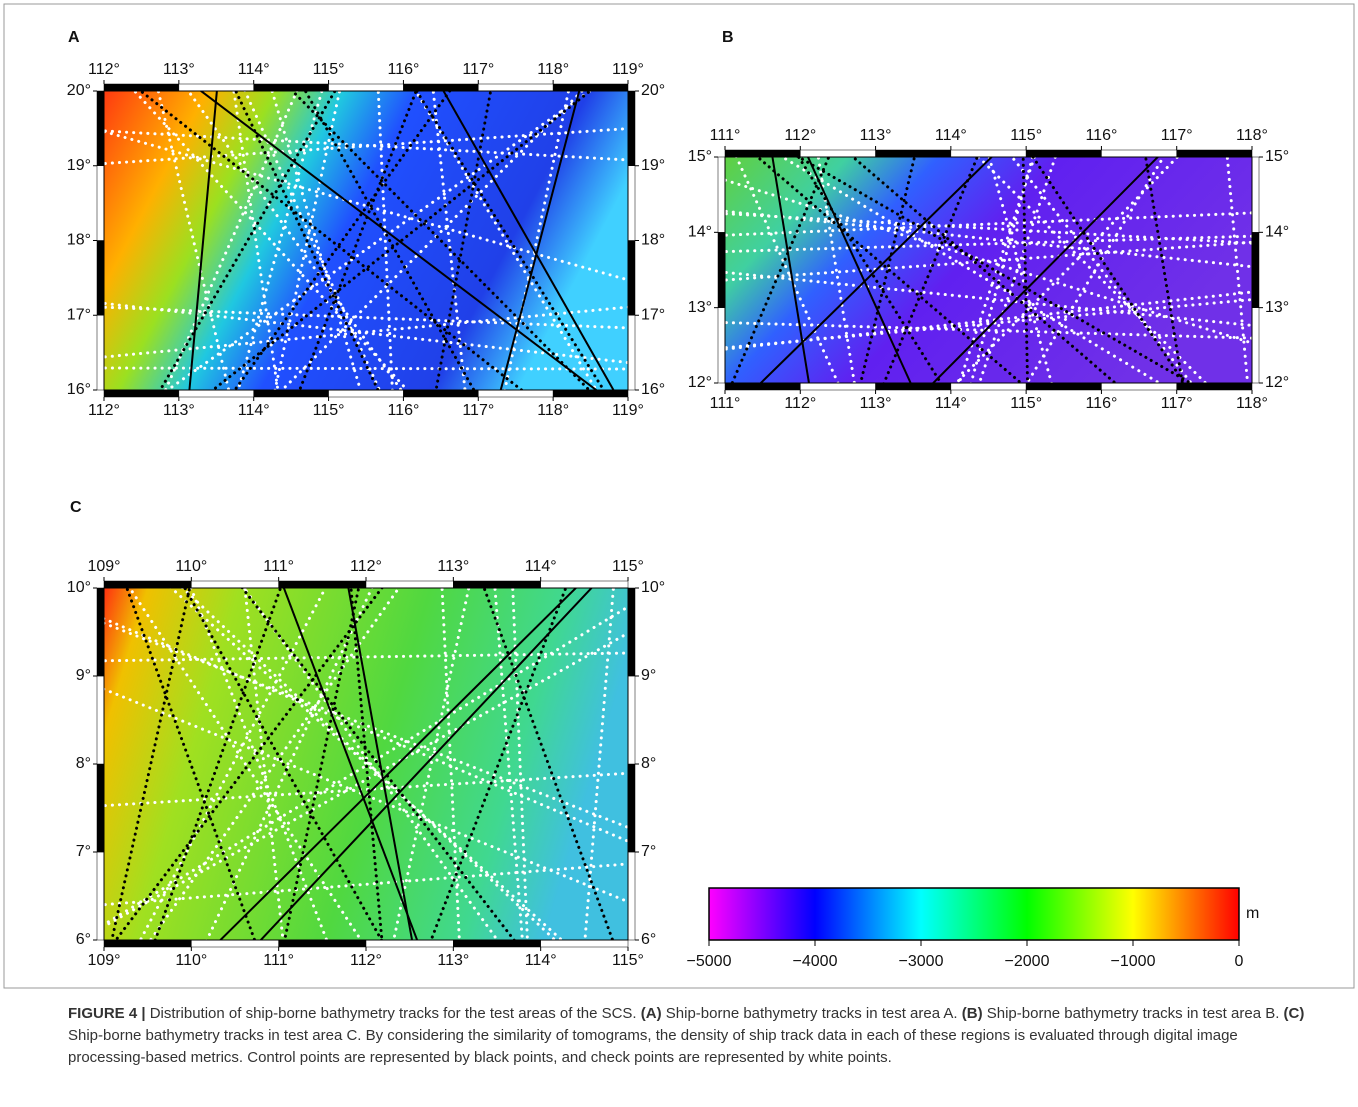 The image size is (1358, 1107). What do you see at coordinates (1294, 1013) in the screenshot?
I see `caption-bold: (C)` at bounding box center [1294, 1013].